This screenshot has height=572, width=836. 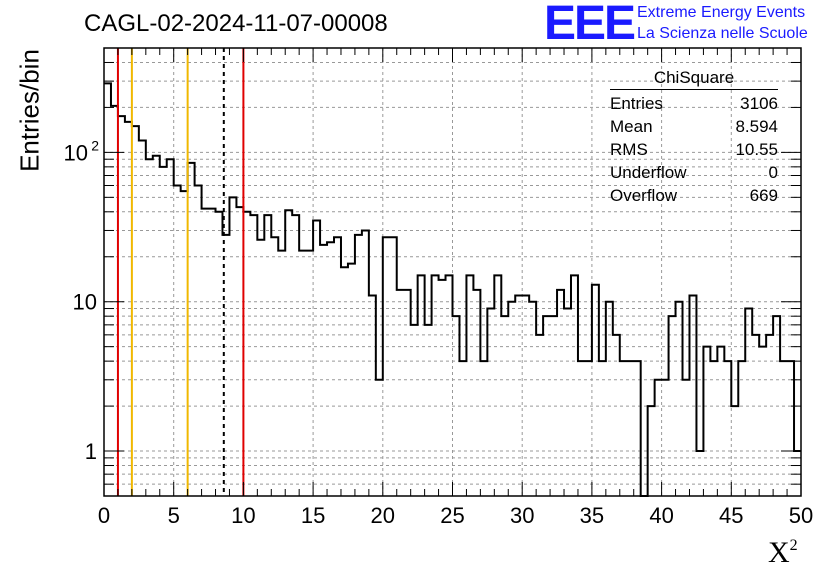 What do you see at coordinates (452, 515) in the screenshot?
I see `x-tick-label: 25` at bounding box center [452, 515].